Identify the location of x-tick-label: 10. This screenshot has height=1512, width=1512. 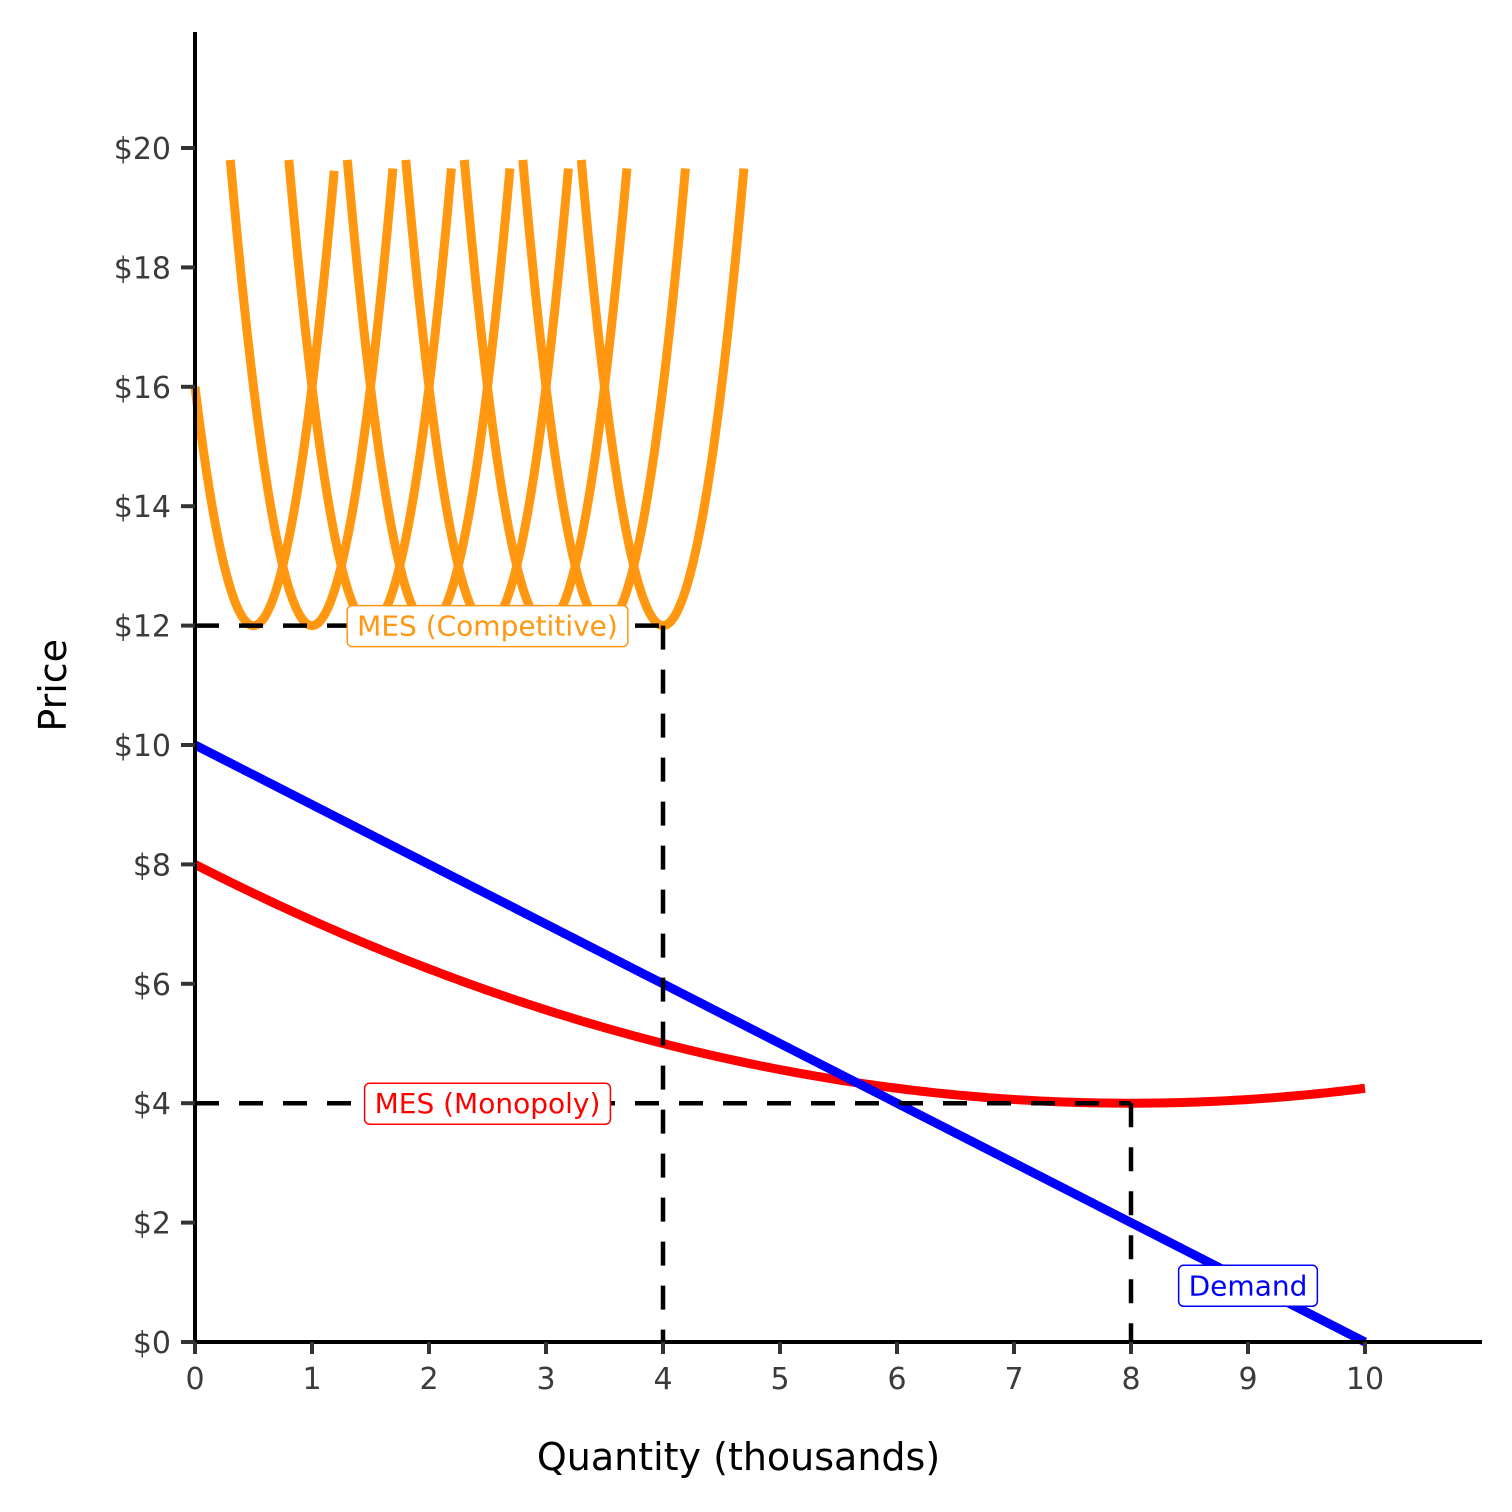
(1365, 1379).